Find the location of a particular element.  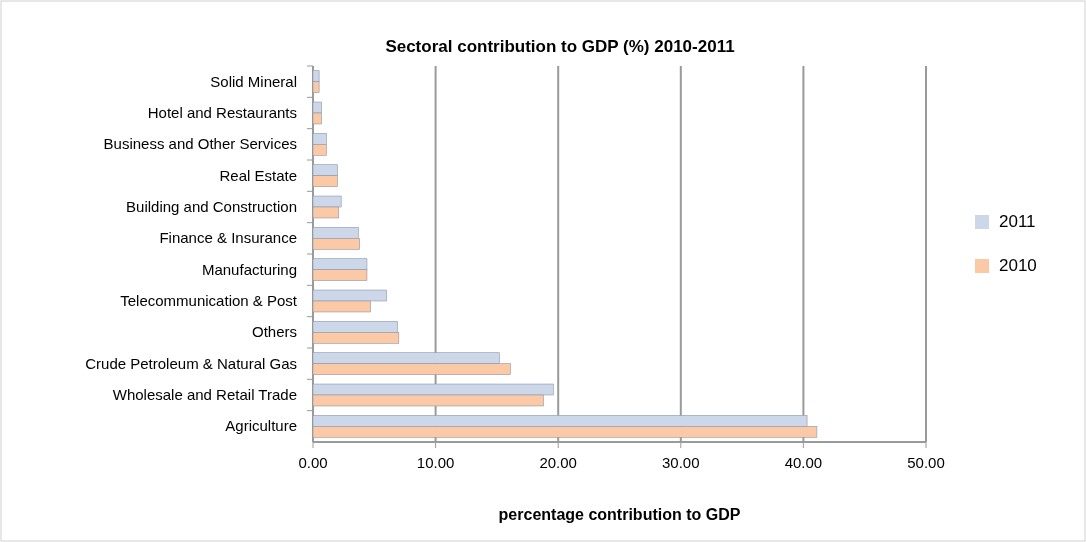

x-tick-label: 50.00 is located at coordinates (926, 462).